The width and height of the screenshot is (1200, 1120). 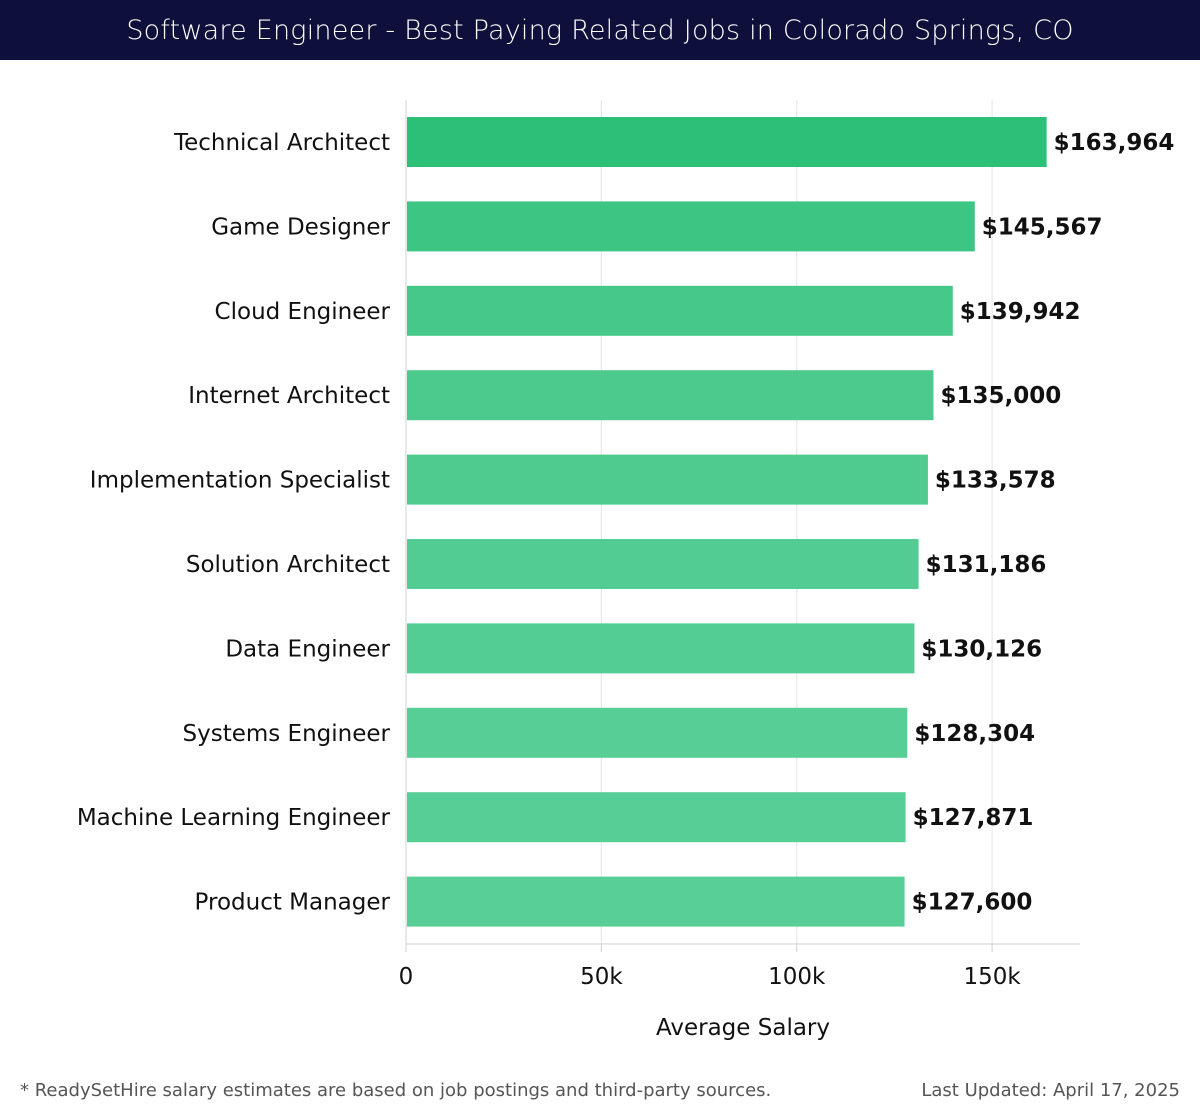 What do you see at coordinates (1020, 312) in the screenshot?
I see `value-label: $139,942` at bounding box center [1020, 312].